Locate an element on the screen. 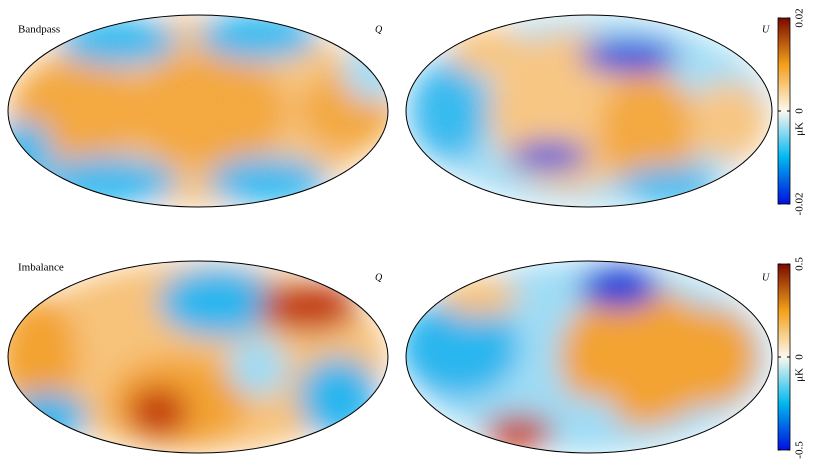  colorbar-tick-label: -0.02 is located at coordinates (800, 204).